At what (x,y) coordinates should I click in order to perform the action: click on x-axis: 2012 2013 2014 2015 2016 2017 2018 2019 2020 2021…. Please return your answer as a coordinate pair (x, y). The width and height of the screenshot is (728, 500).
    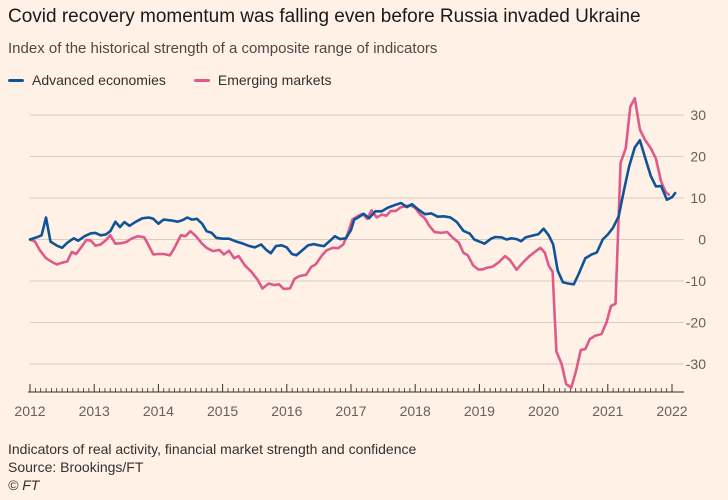
    Looking at the image, I should click on (351, 401).